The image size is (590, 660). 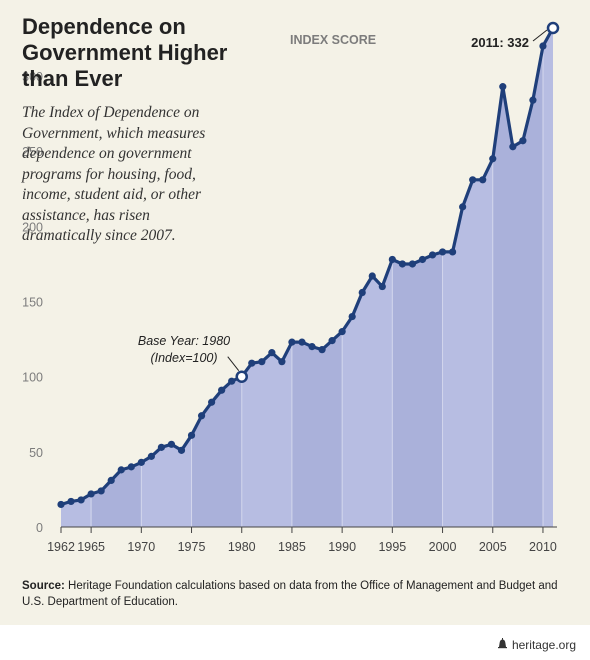 What do you see at coordinates (292, 547) in the screenshot?
I see `x-tick-label: 1985` at bounding box center [292, 547].